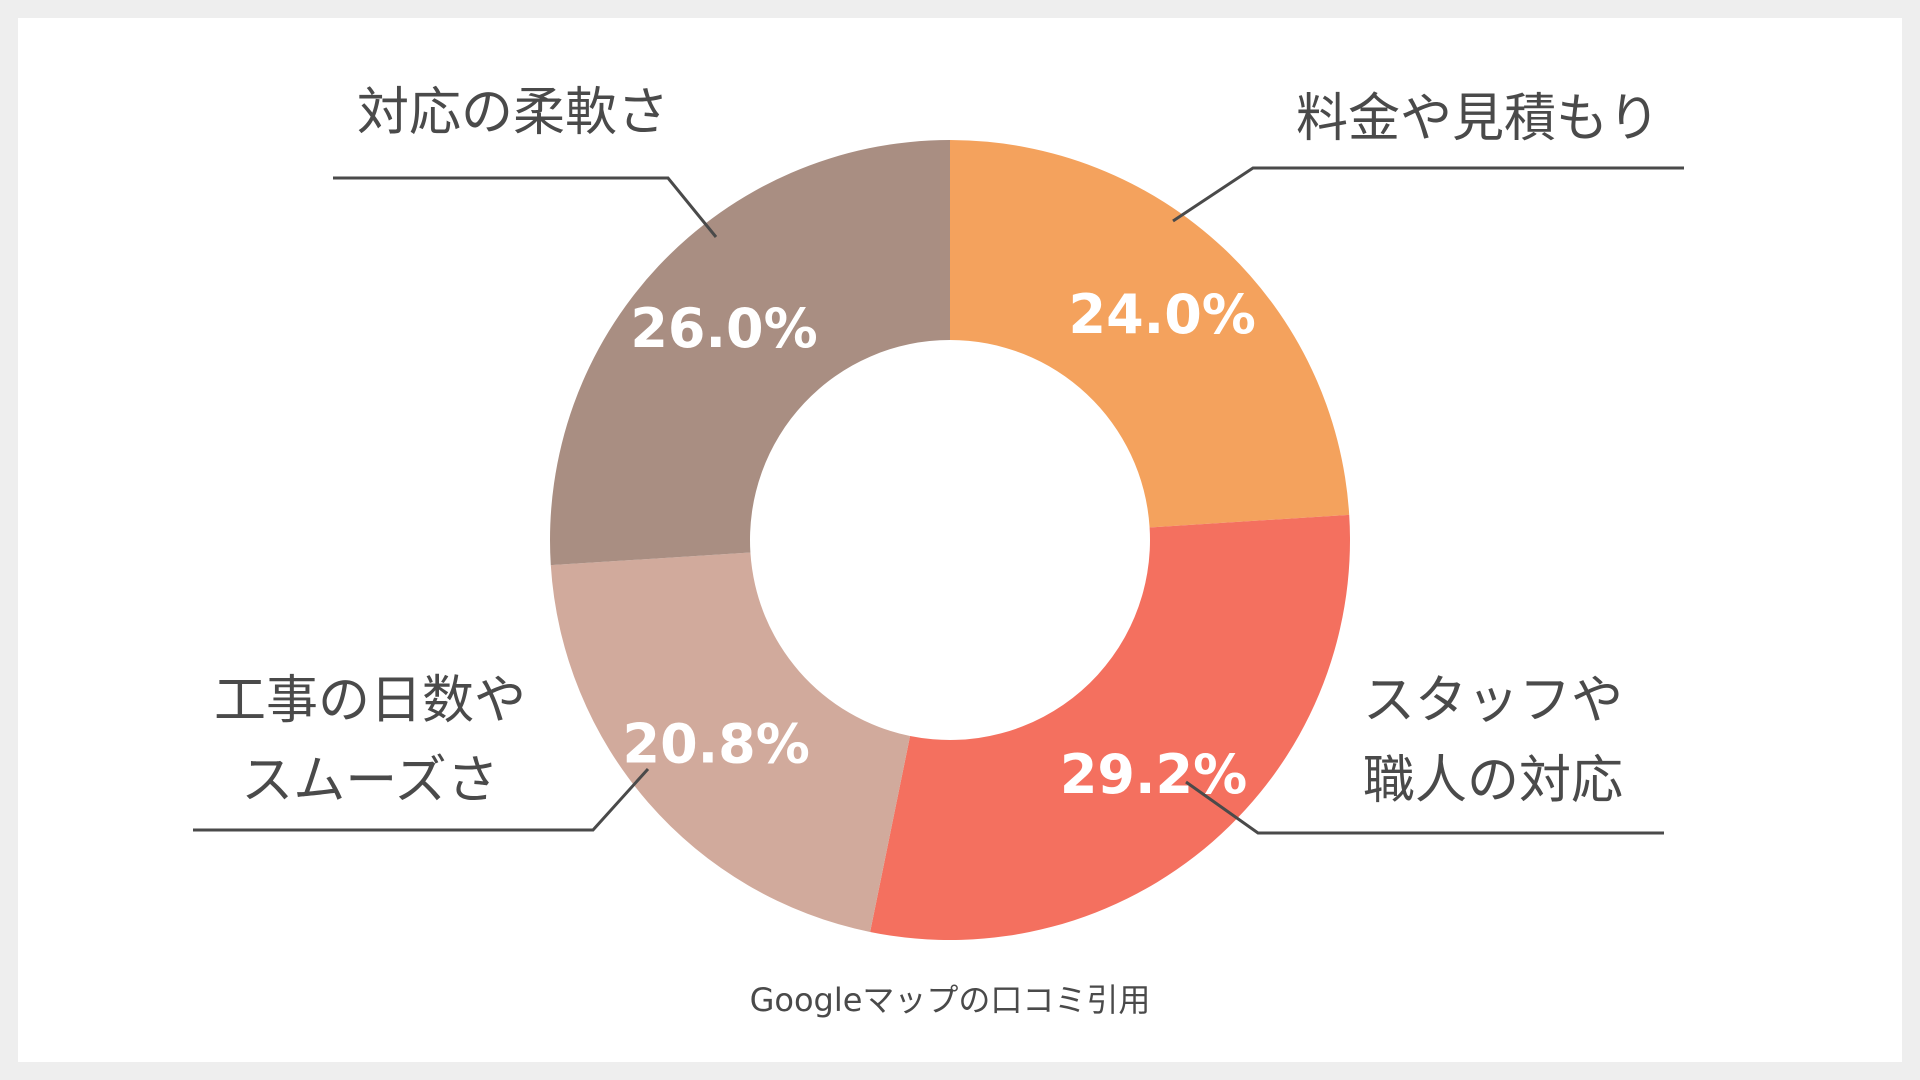 This screenshot has width=1920, height=1080. What do you see at coordinates (370, 701) in the screenshot?
I see `category-label-3-line-1: 工事の日数や` at bounding box center [370, 701].